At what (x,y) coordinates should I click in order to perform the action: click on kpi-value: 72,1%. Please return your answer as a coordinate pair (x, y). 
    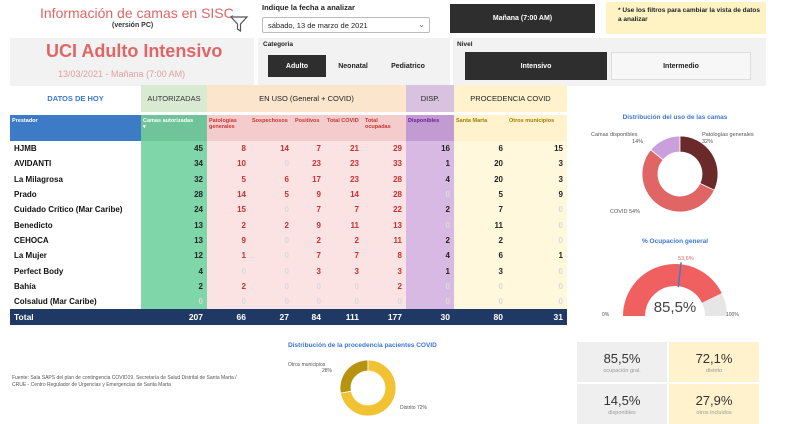
    Looking at the image, I should click on (714, 358).